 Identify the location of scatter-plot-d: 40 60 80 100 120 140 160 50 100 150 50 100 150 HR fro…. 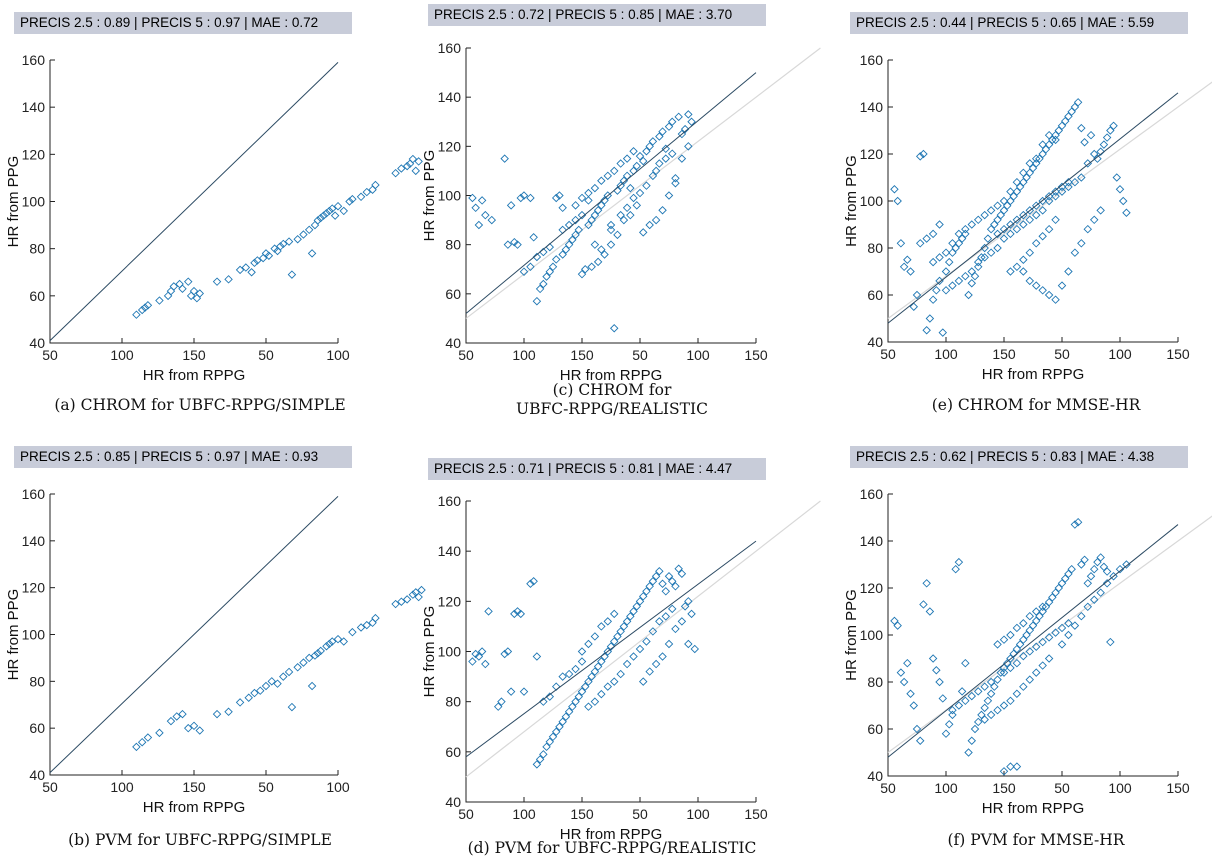
(621, 668).